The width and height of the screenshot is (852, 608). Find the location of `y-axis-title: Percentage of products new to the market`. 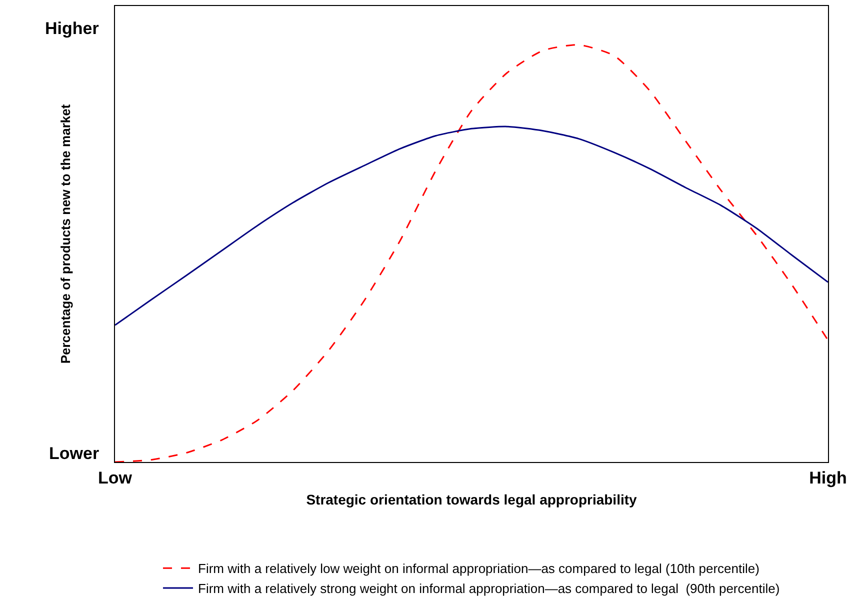

y-axis-title: Percentage of products new to the market is located at coordinates (65, 234).